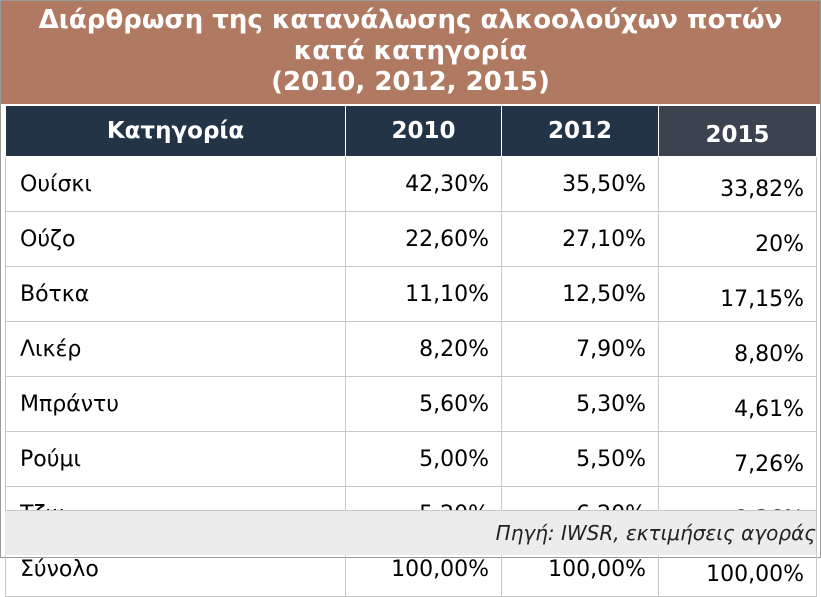  Describe the element at coordinates (580, 184) in the screenshot. I see `row-value-cell-2012: 35,50%` at that location.